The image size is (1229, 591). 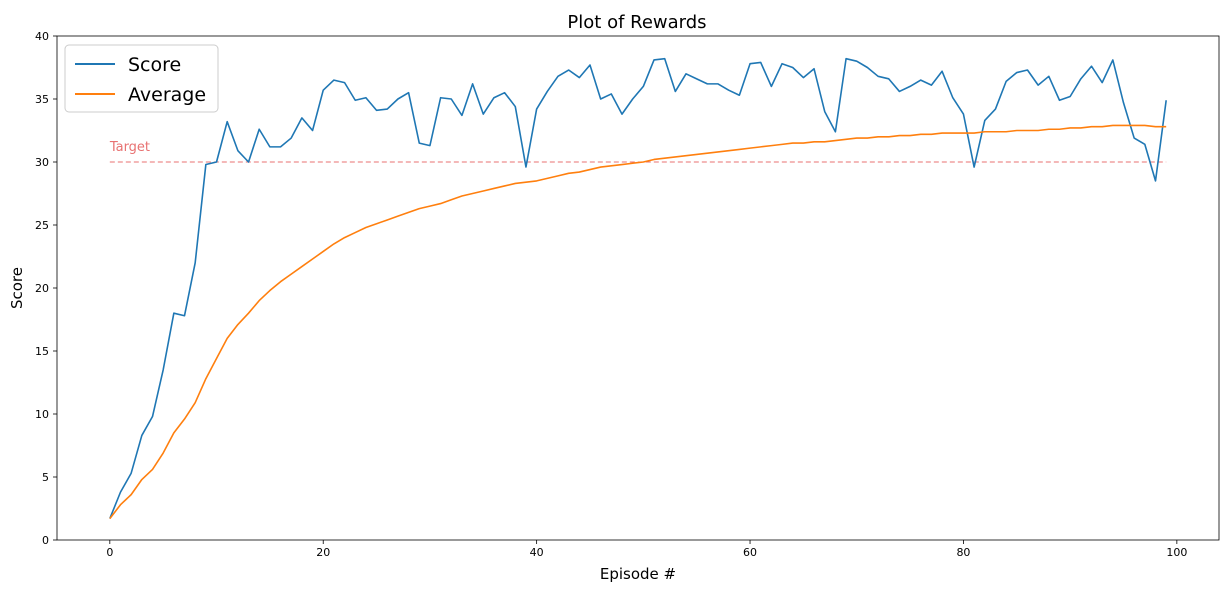 What do you see at coordinates (323, 552) in the screenshot?
I see `x-tick-label: 20` at bounding box center [323, 552].